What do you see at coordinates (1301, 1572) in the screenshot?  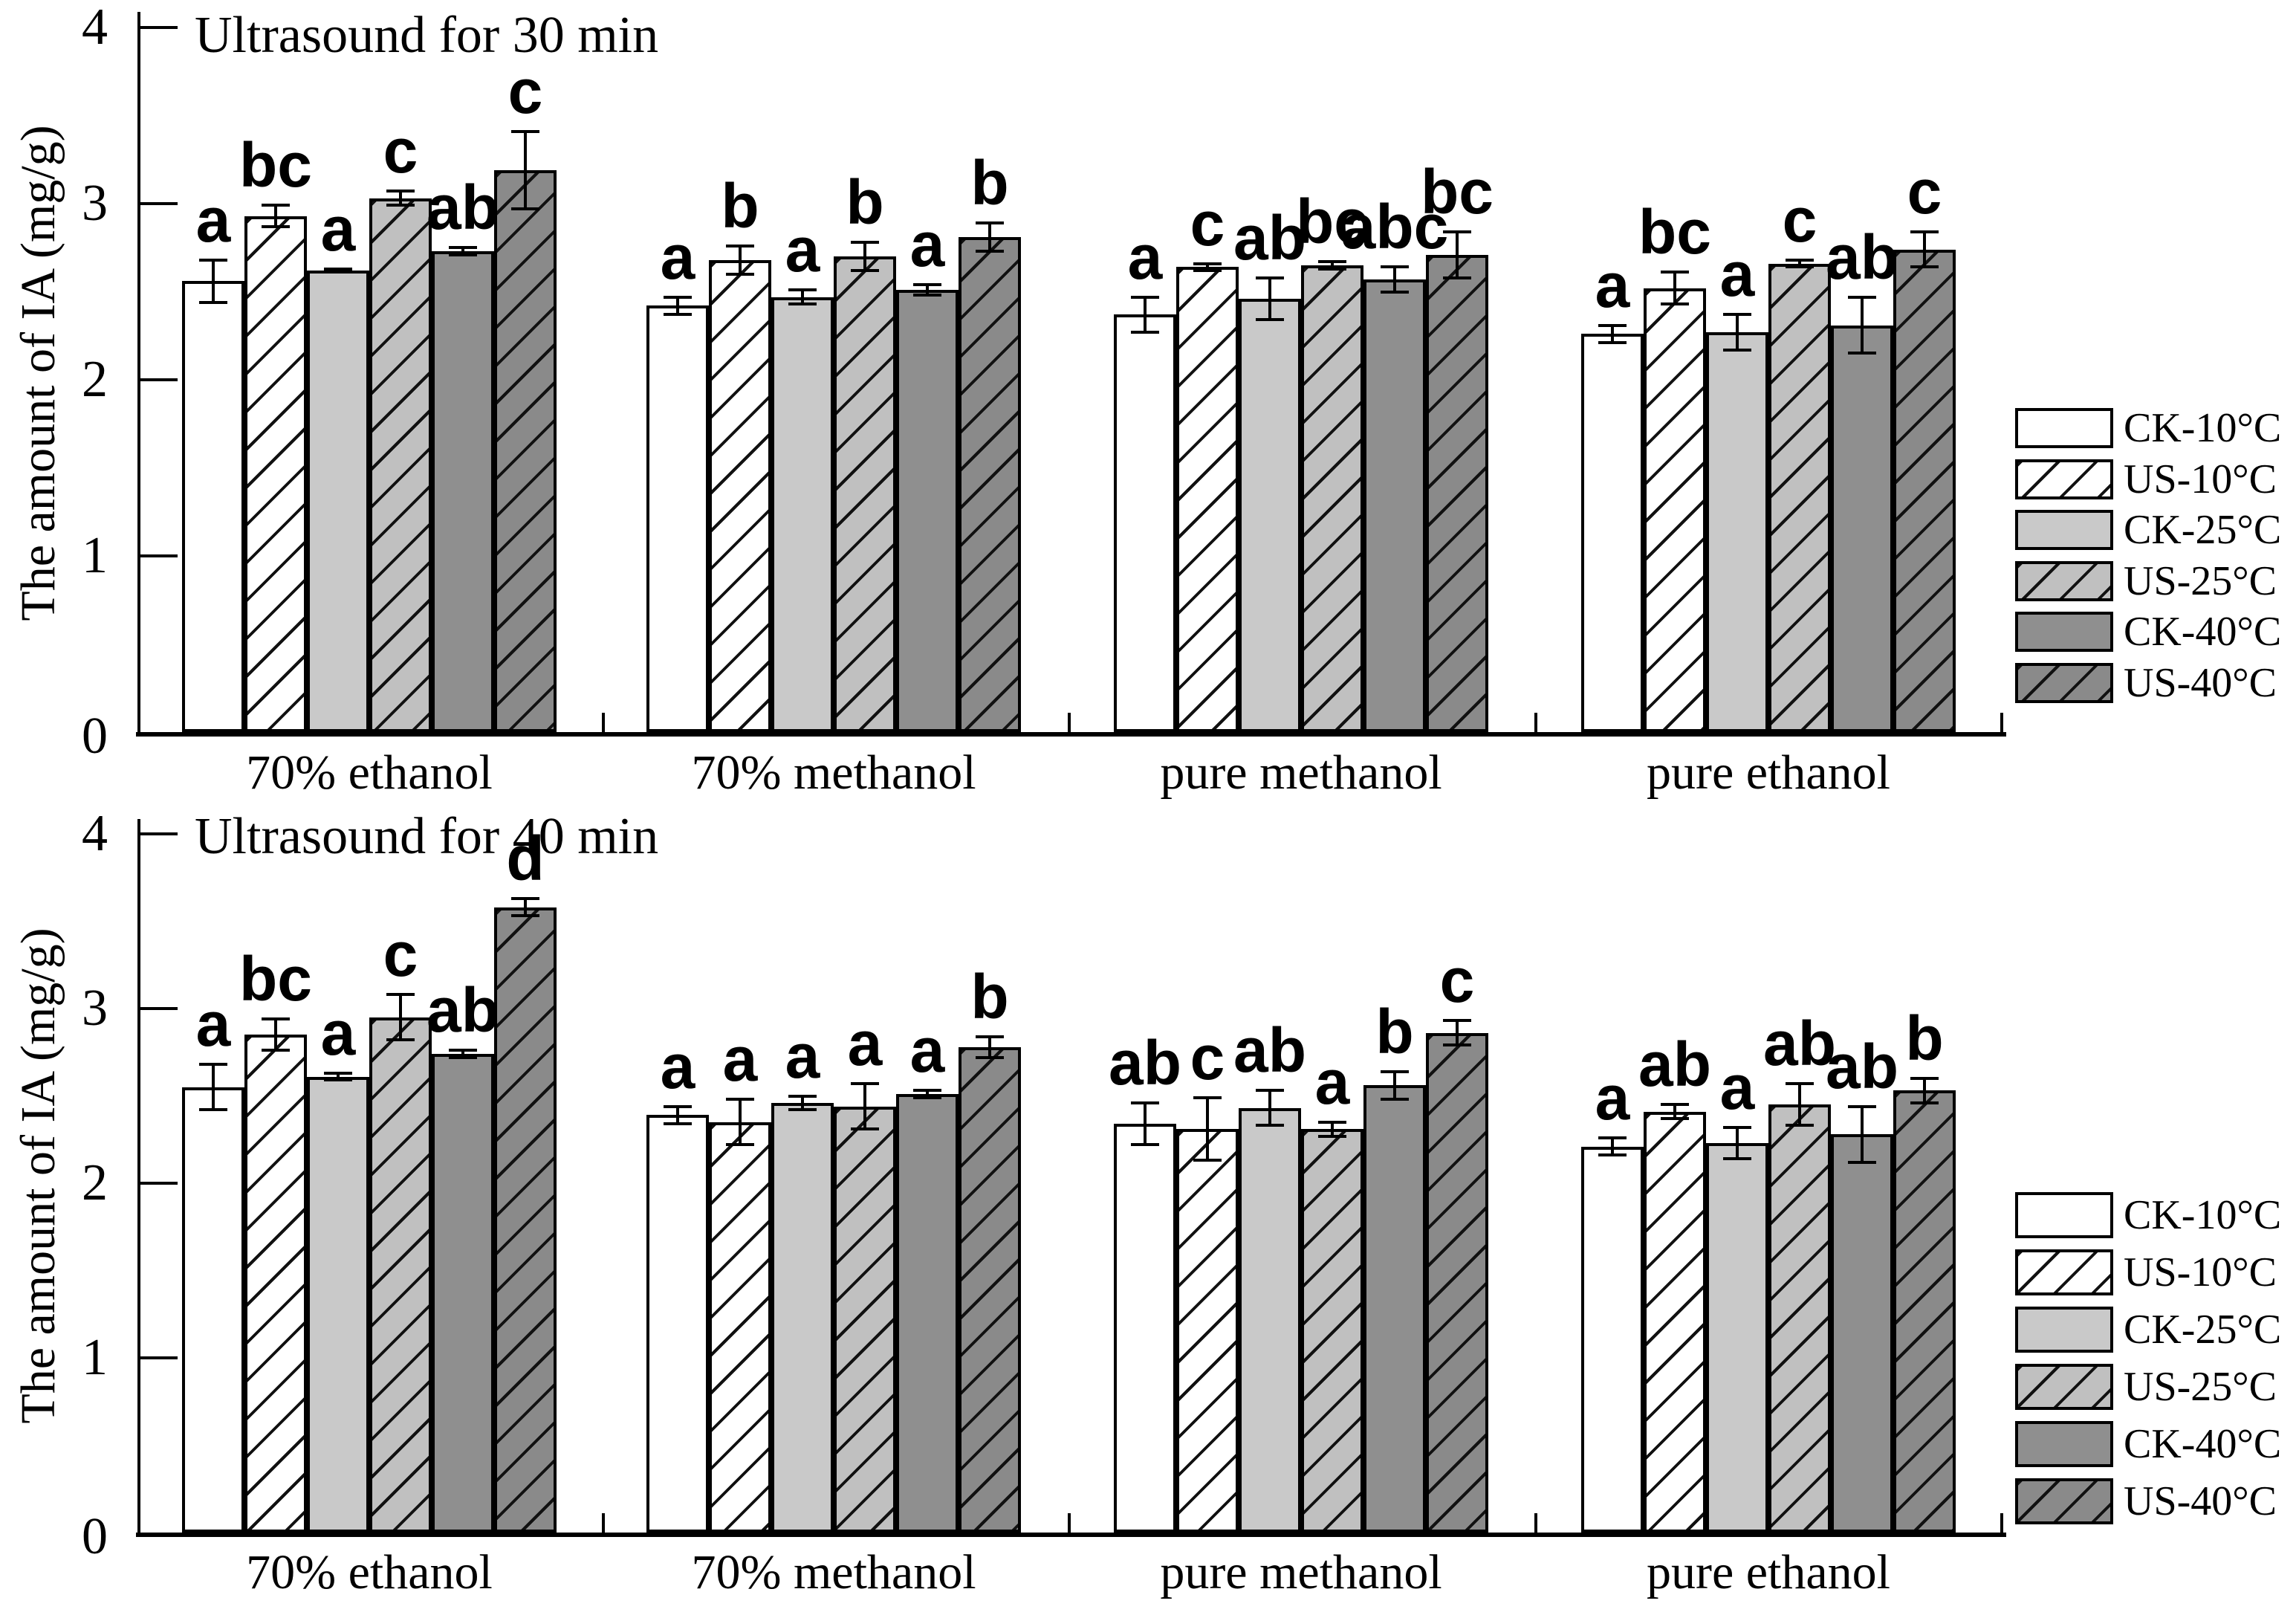 I see `x-category-label: pure methanol` at bounding box center [1301, 1572].